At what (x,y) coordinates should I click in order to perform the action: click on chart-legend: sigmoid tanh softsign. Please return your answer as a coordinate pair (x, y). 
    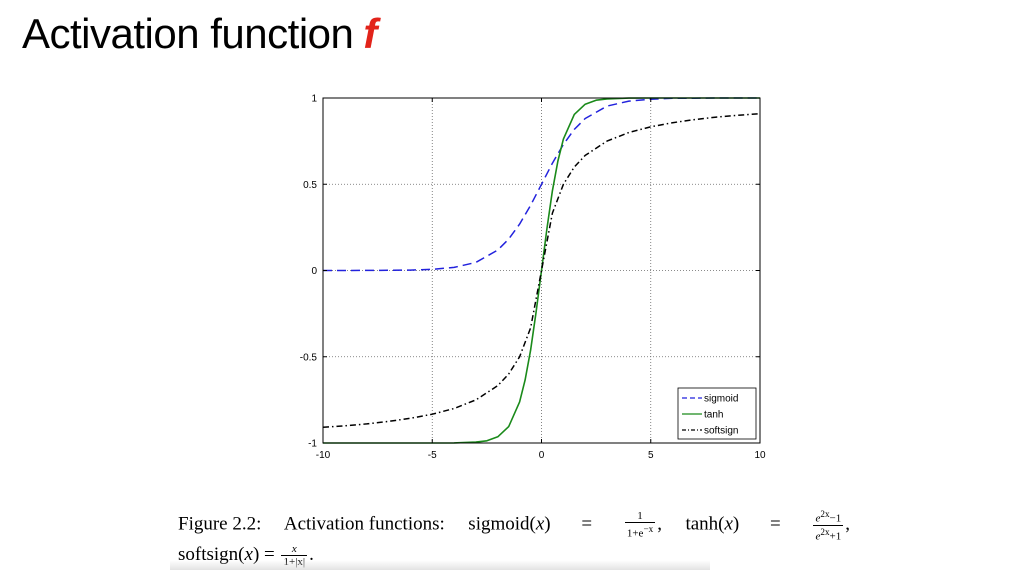
    Looking at the image, I should click on (717, 413).